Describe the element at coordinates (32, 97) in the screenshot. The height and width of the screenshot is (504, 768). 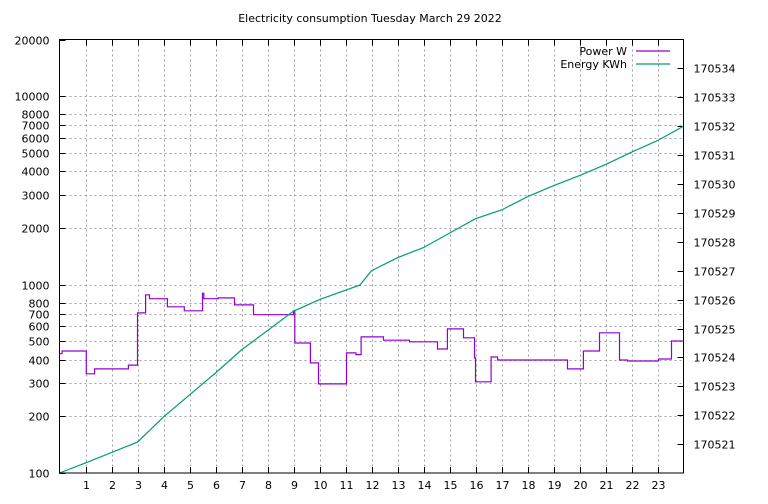
I see `y-tick-label: 10000` at that location.